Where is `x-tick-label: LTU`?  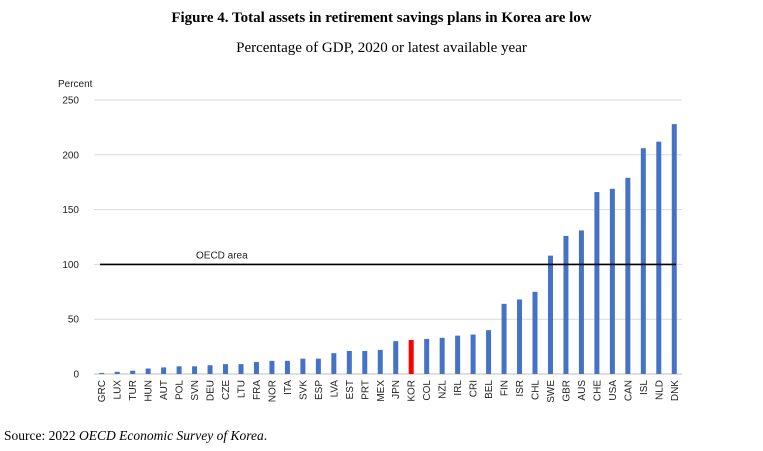 x-tick-label: LTU is located at coordinates (242, 389).